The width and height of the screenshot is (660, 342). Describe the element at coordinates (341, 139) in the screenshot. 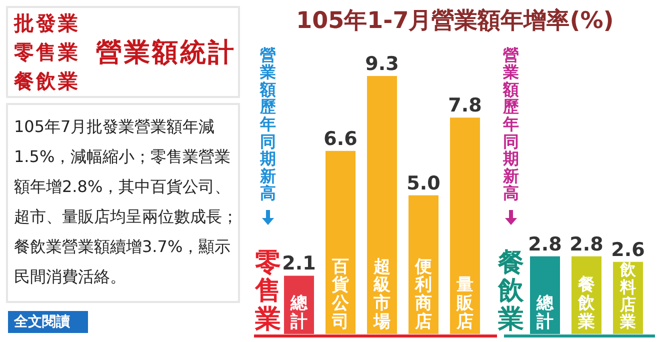

I see `data-label: 6.6` at that location.